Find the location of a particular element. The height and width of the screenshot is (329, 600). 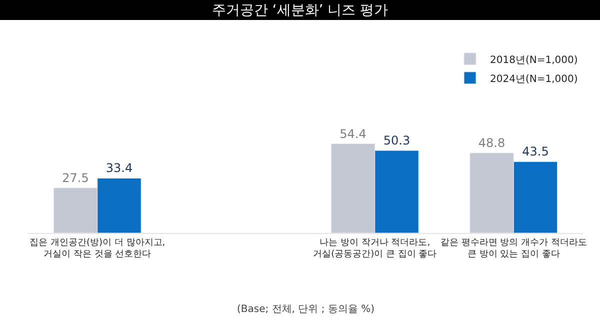

data-label: 43.5 is located at coordinates (535, 151).